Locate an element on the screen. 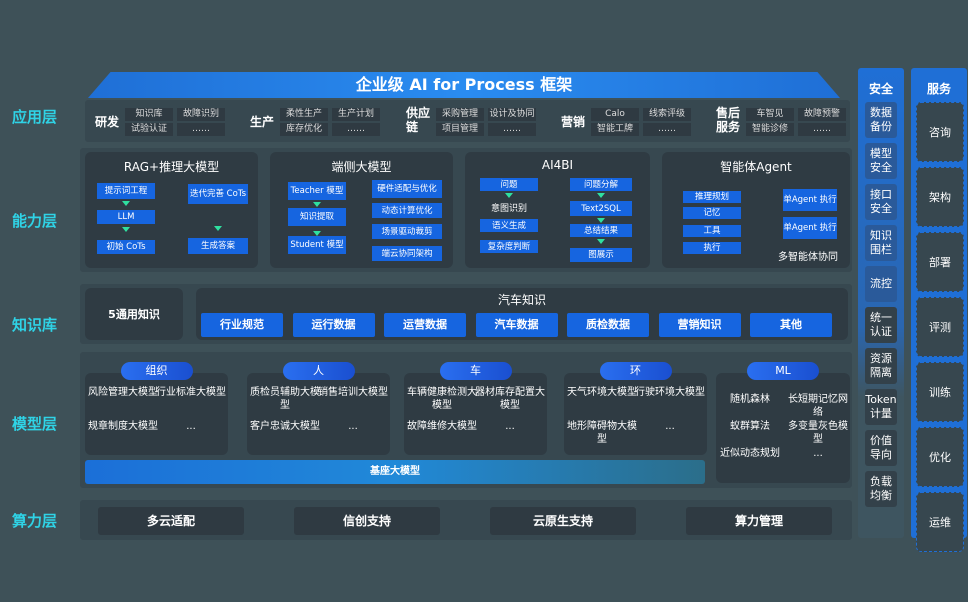 This screenshot has width=968, height=602. app-item: 柔性生产 is located at coordinates (304, 114).